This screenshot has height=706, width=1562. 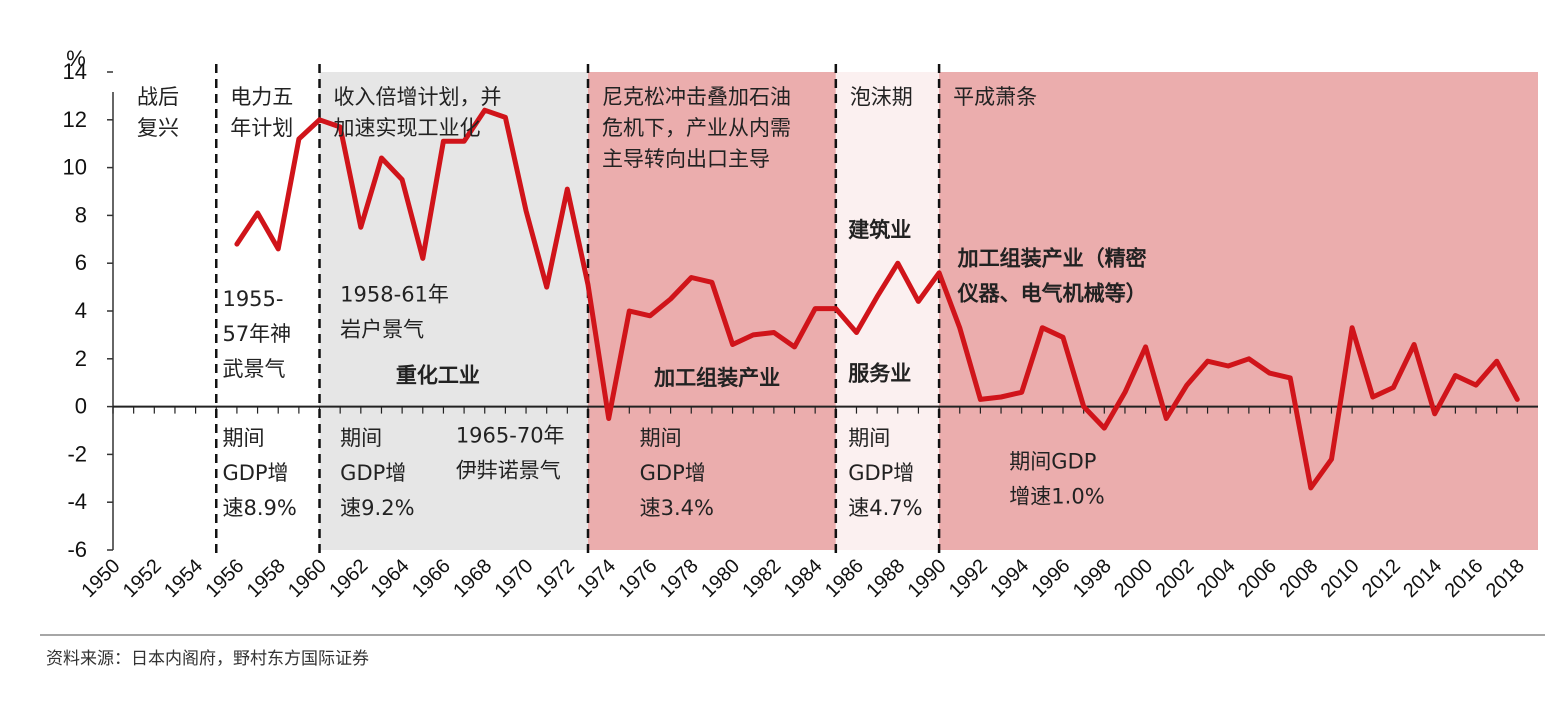 I want to click on x-tick-label: 1950, so click(x=101, y=578).